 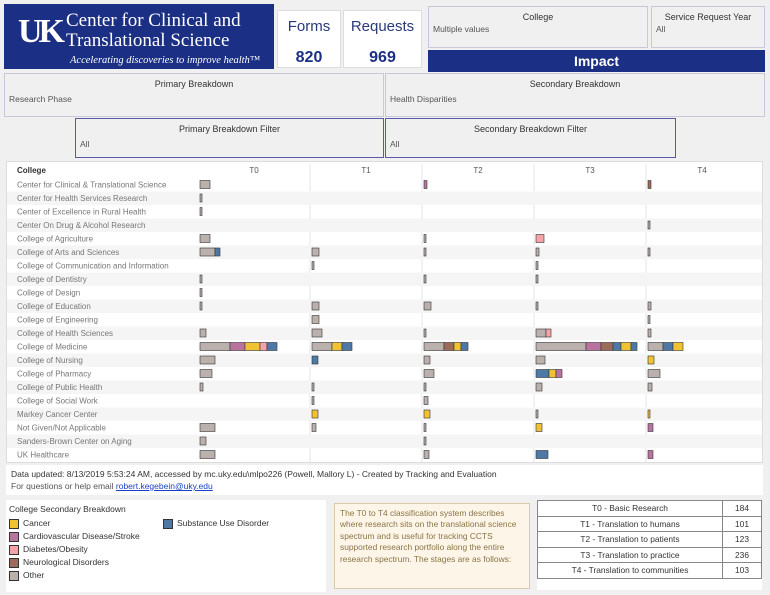 What do you see at coordinates (742, 508) in the screenshot?
I see `phase-count: 184` at bounding box center [742, 508].